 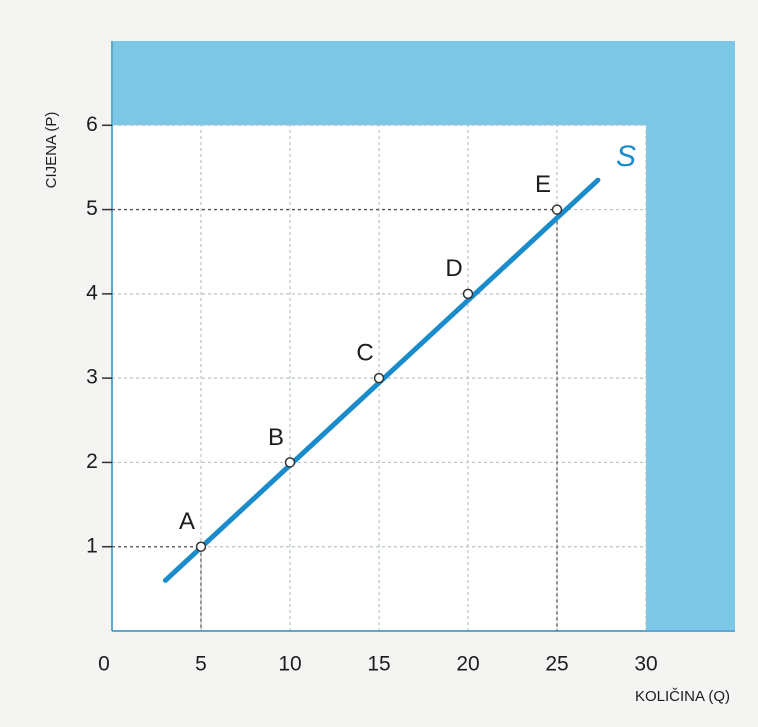 I want to click on x-tick-label: 5, so click(x=201, y=664).